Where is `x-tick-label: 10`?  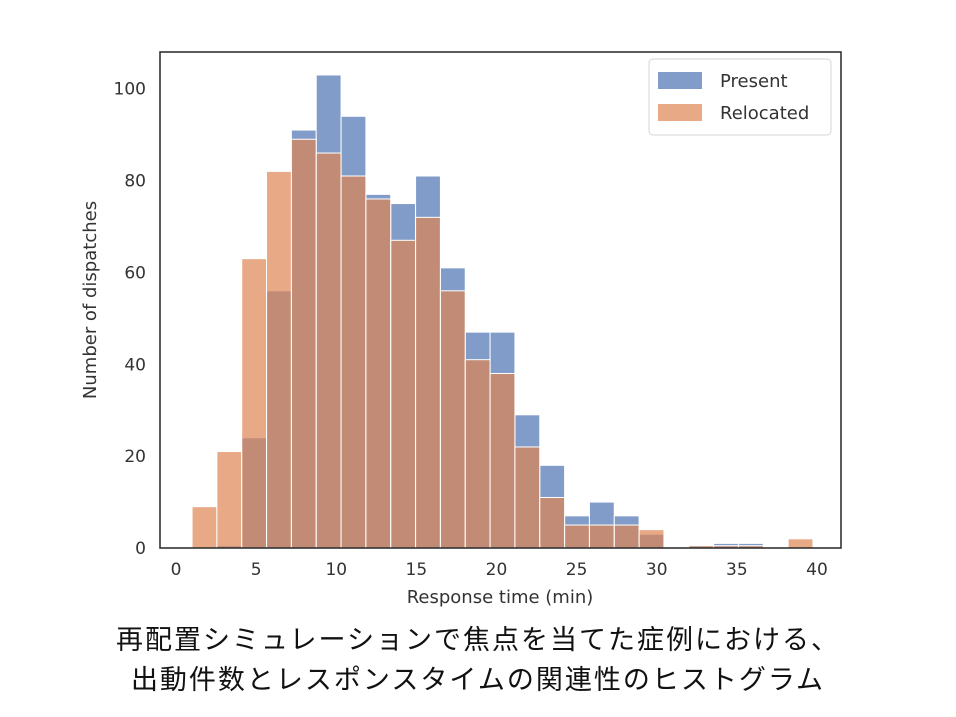 x-tick-label: 10 is located at coordinates (336, 570).